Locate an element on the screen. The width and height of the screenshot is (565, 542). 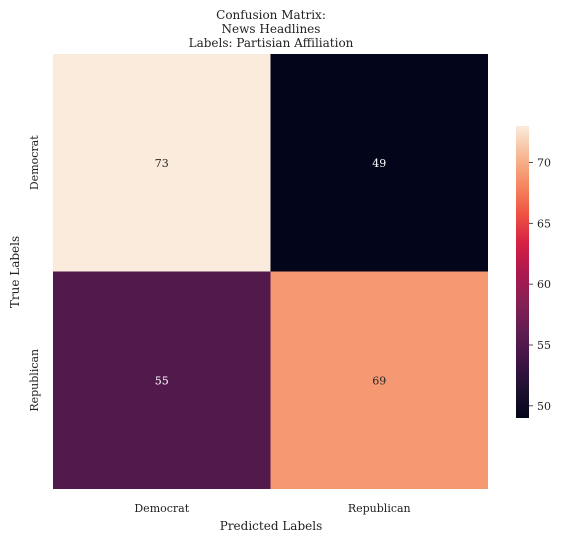
cell-value-label: 69 is located at coordinates (379, 380).